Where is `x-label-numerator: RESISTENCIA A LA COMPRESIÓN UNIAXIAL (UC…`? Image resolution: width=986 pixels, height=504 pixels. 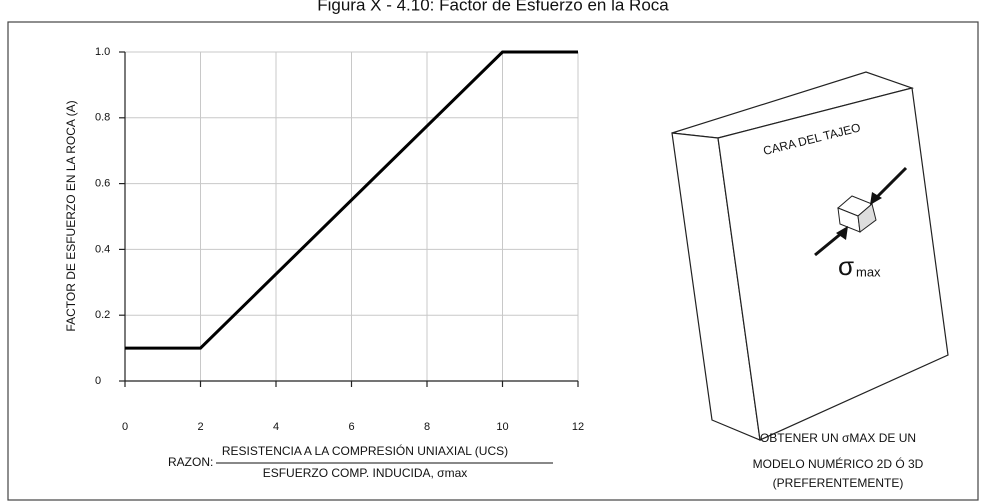
x-label-numerator: RESISTENCIA A LA COMPRESIÓN UNIAXIAL (UC… is located at coordinates (365, 450).